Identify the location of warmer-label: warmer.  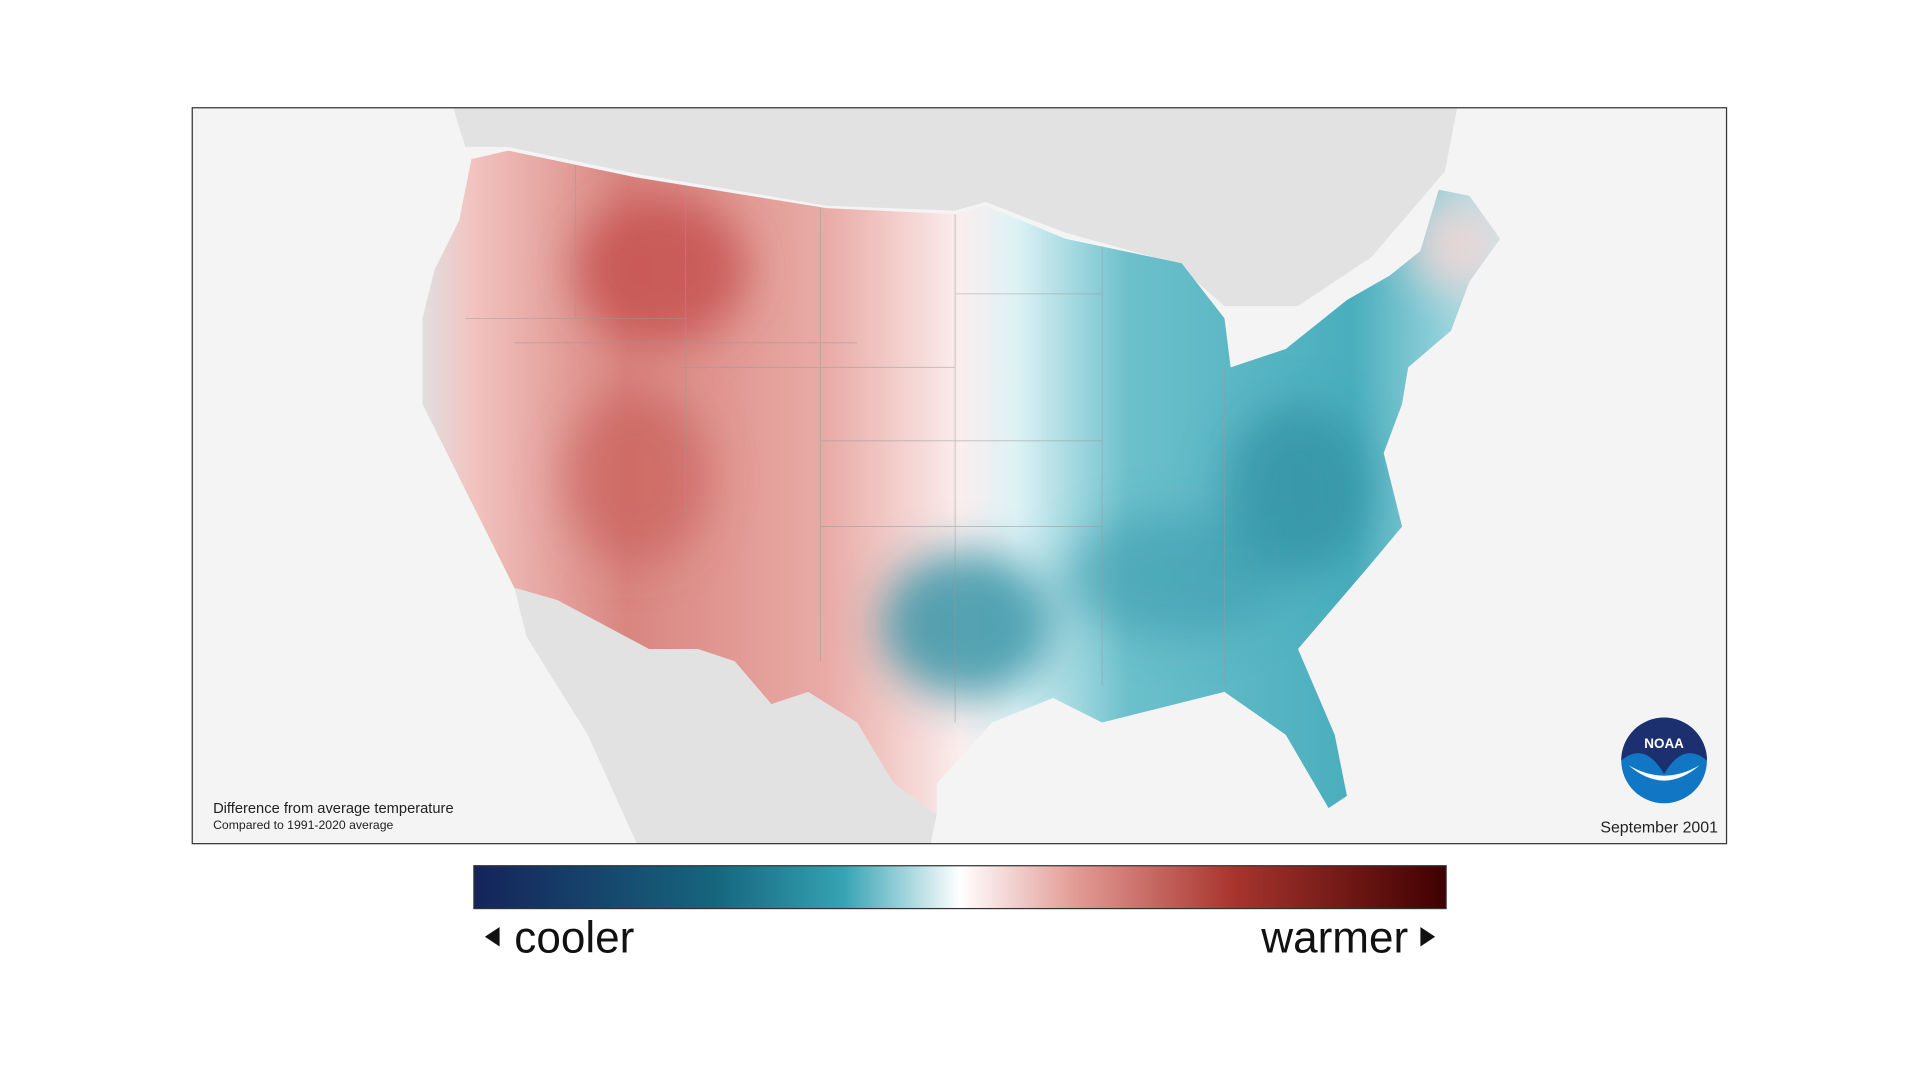
(1334, 938).